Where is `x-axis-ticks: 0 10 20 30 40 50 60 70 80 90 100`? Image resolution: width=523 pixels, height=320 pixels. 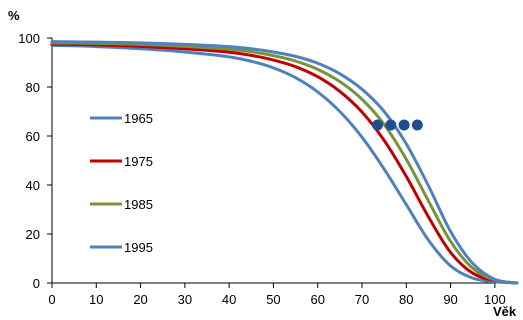 x-axis-ticks: 0 10 20 30 40 50 60 70 80 90 100 is located at coordinates (277, 295).